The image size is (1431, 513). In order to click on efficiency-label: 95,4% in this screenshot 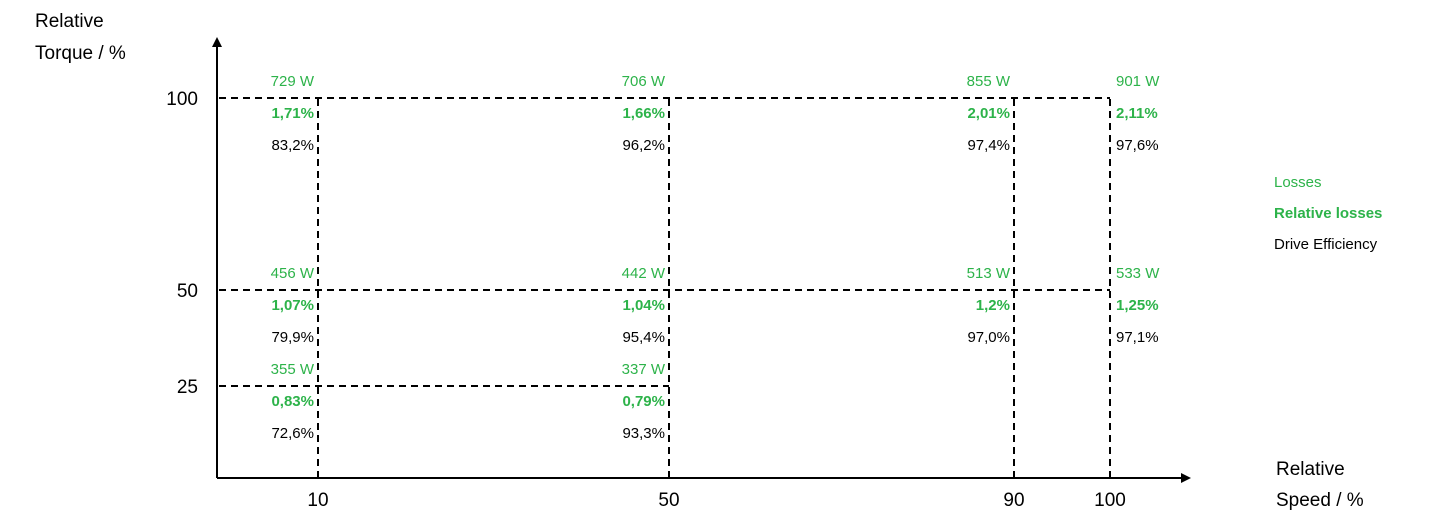, I will do `click(643, 337)`.